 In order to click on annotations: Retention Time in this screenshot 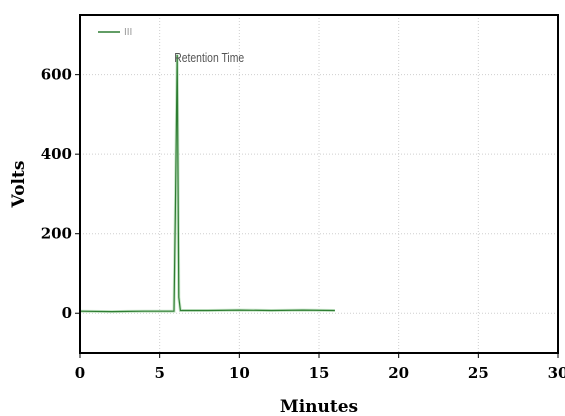, I will do `click(209, 57)`.